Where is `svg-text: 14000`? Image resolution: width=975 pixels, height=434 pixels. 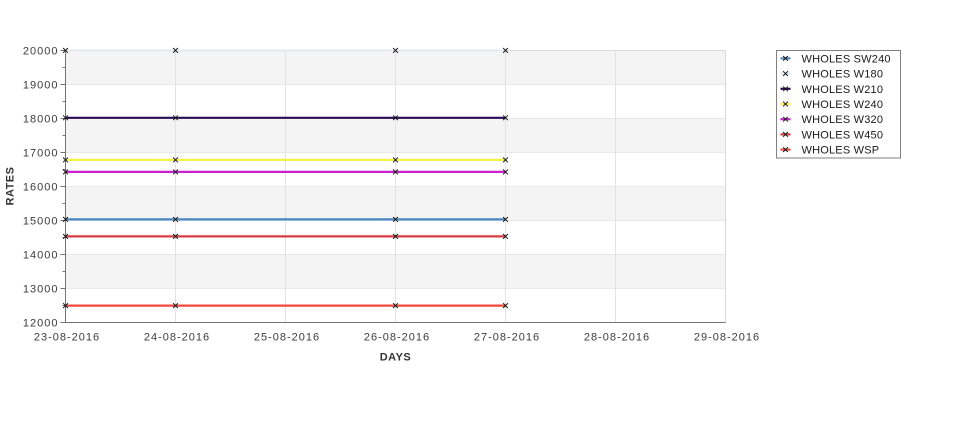 svg-text: 14000 is located at coordinates (41, 256).